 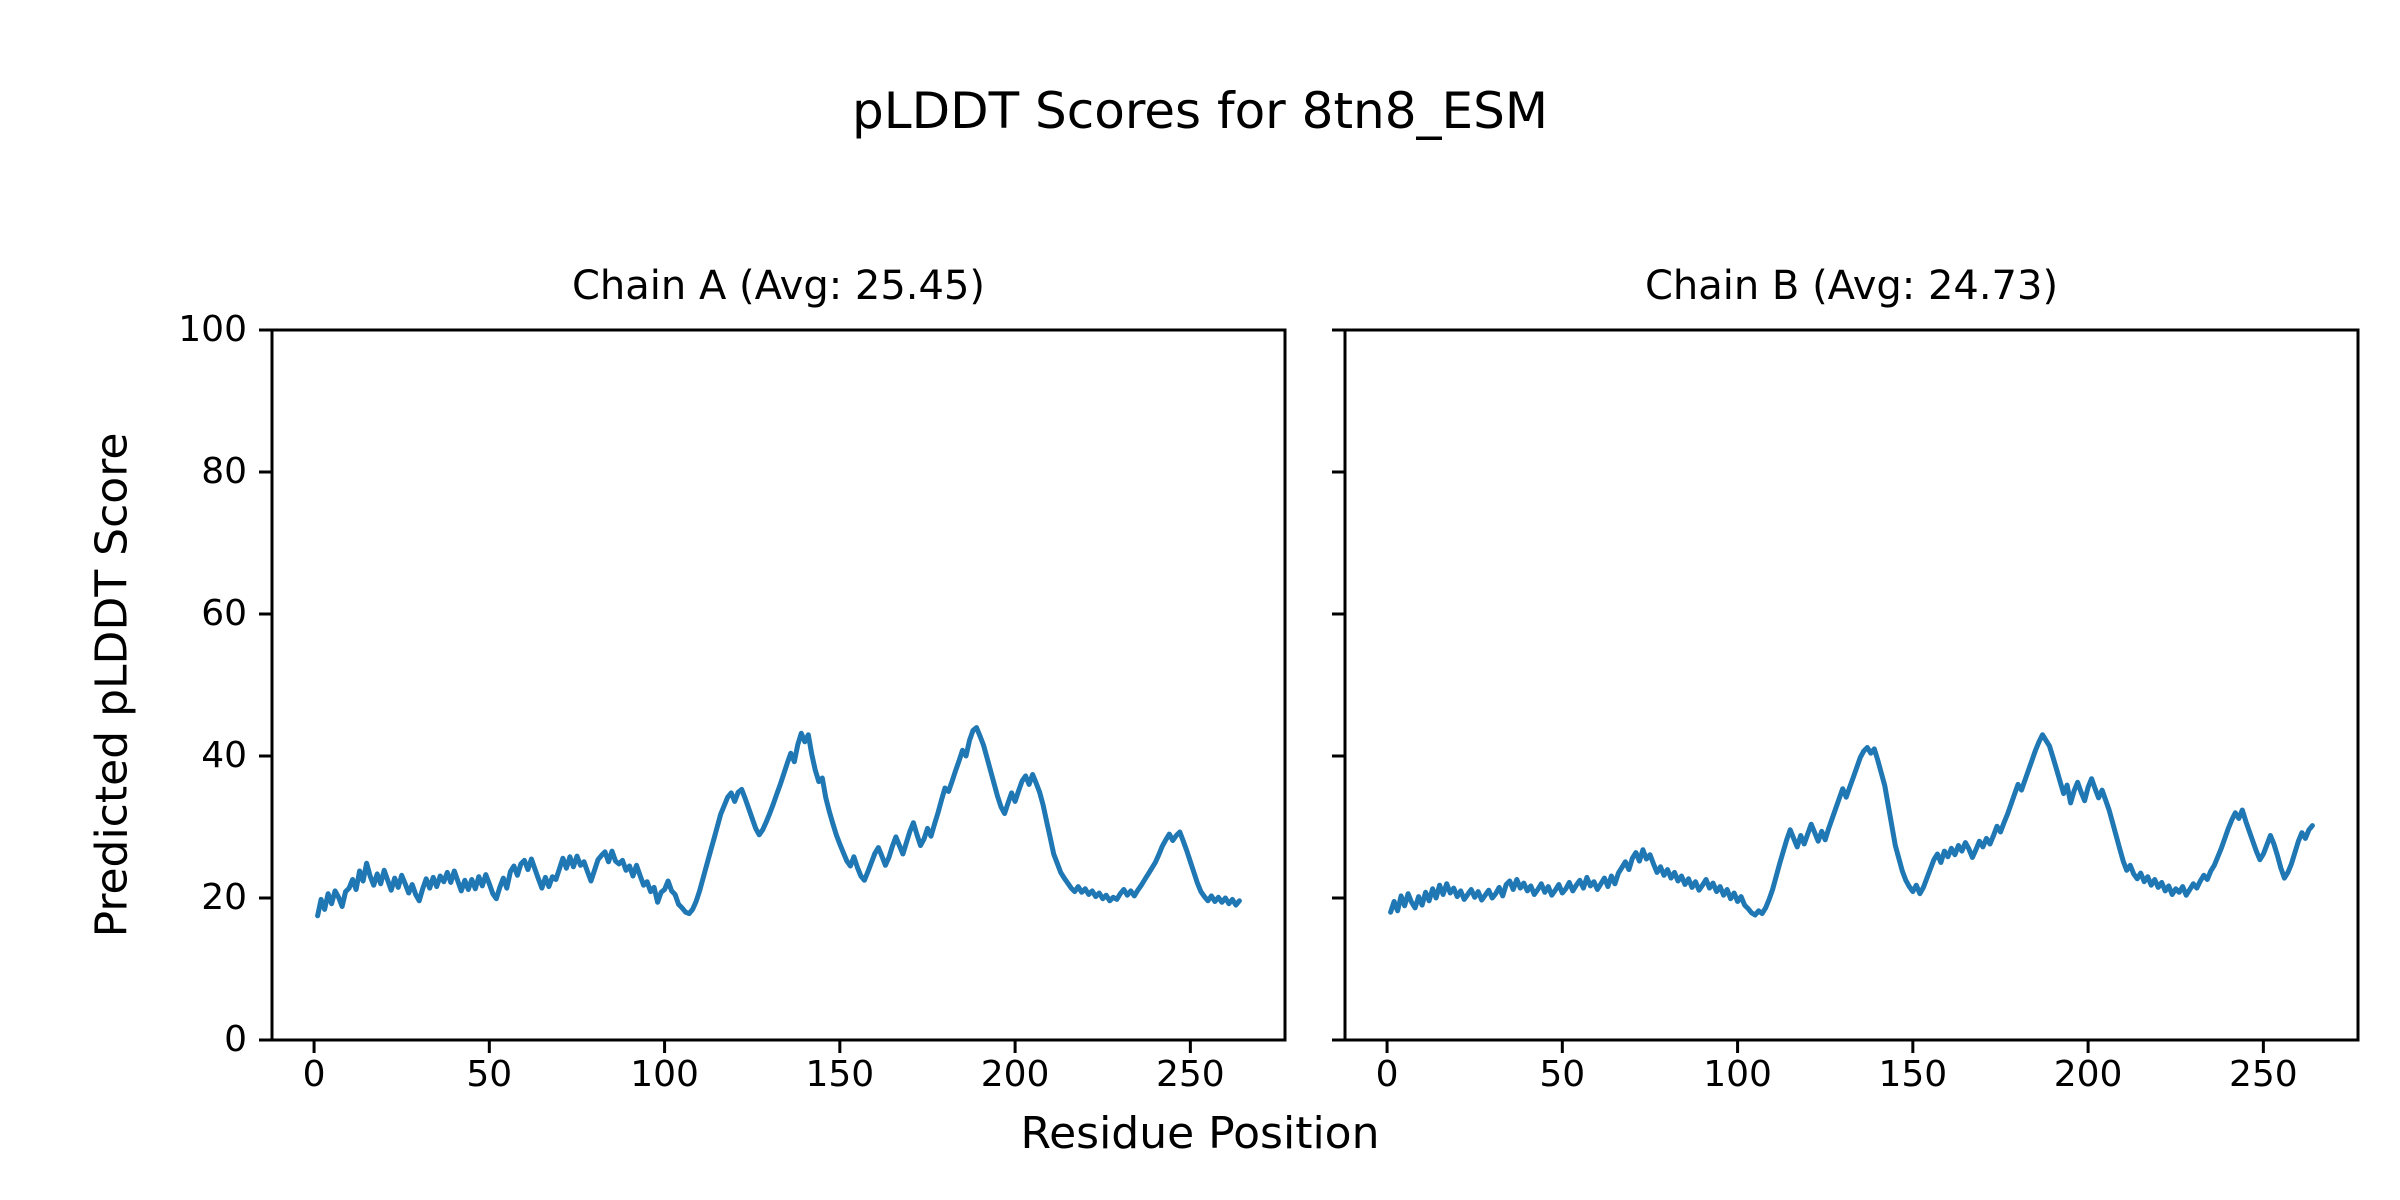 What do you see at coordinates (212, 329) in the screenshot?
I see `y-tick-label: 100` at bounding box center [212, 329].